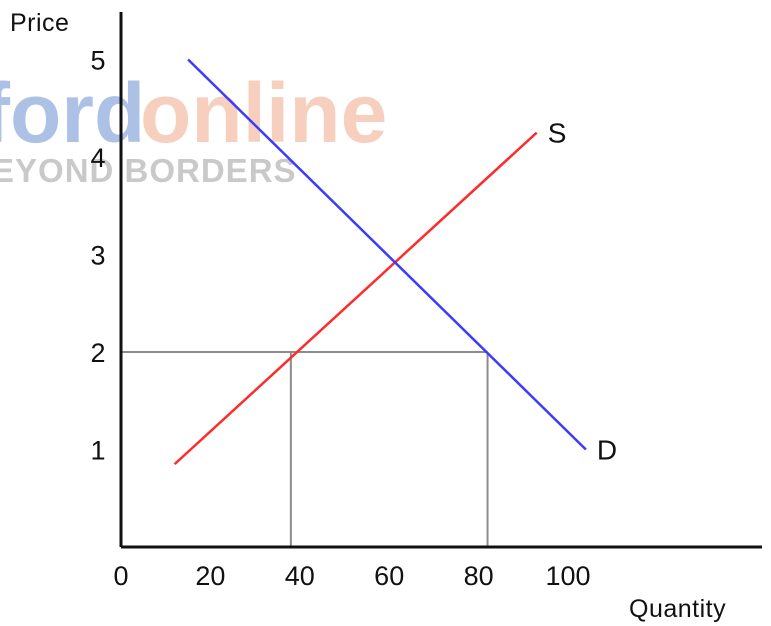 The width and height of the screenshot is (771, 626). I want to click on curve-label-s: S, so click(557, 133).